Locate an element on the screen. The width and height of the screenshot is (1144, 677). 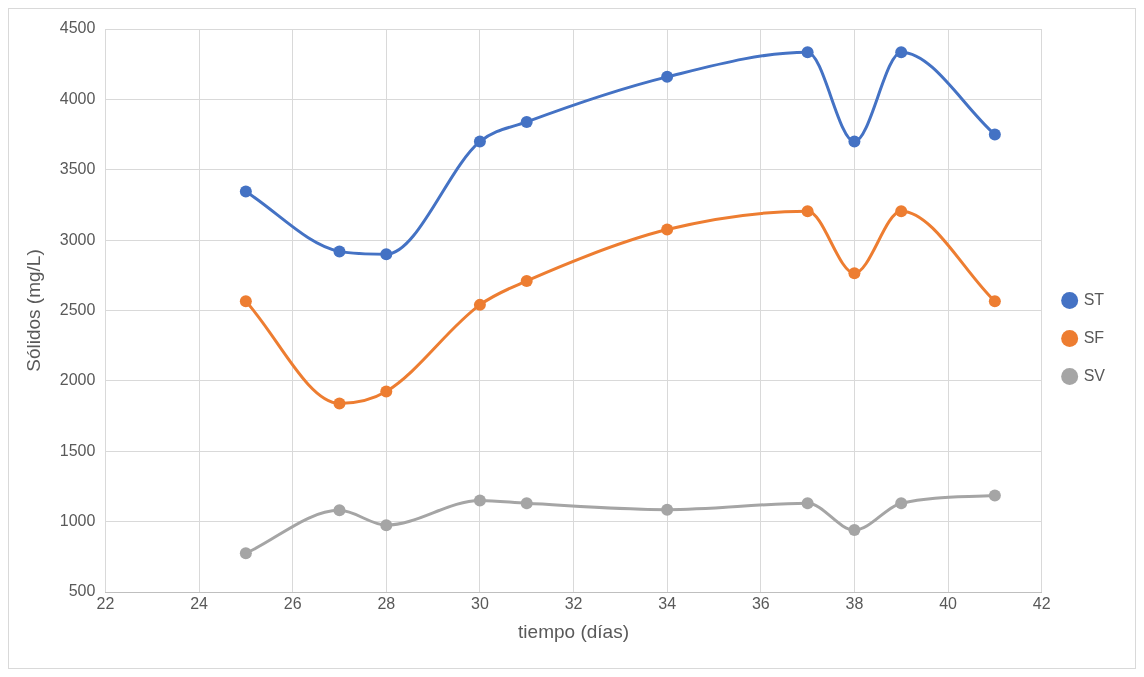
y-tick-label: 2000 is located at coordinates (77, 380).